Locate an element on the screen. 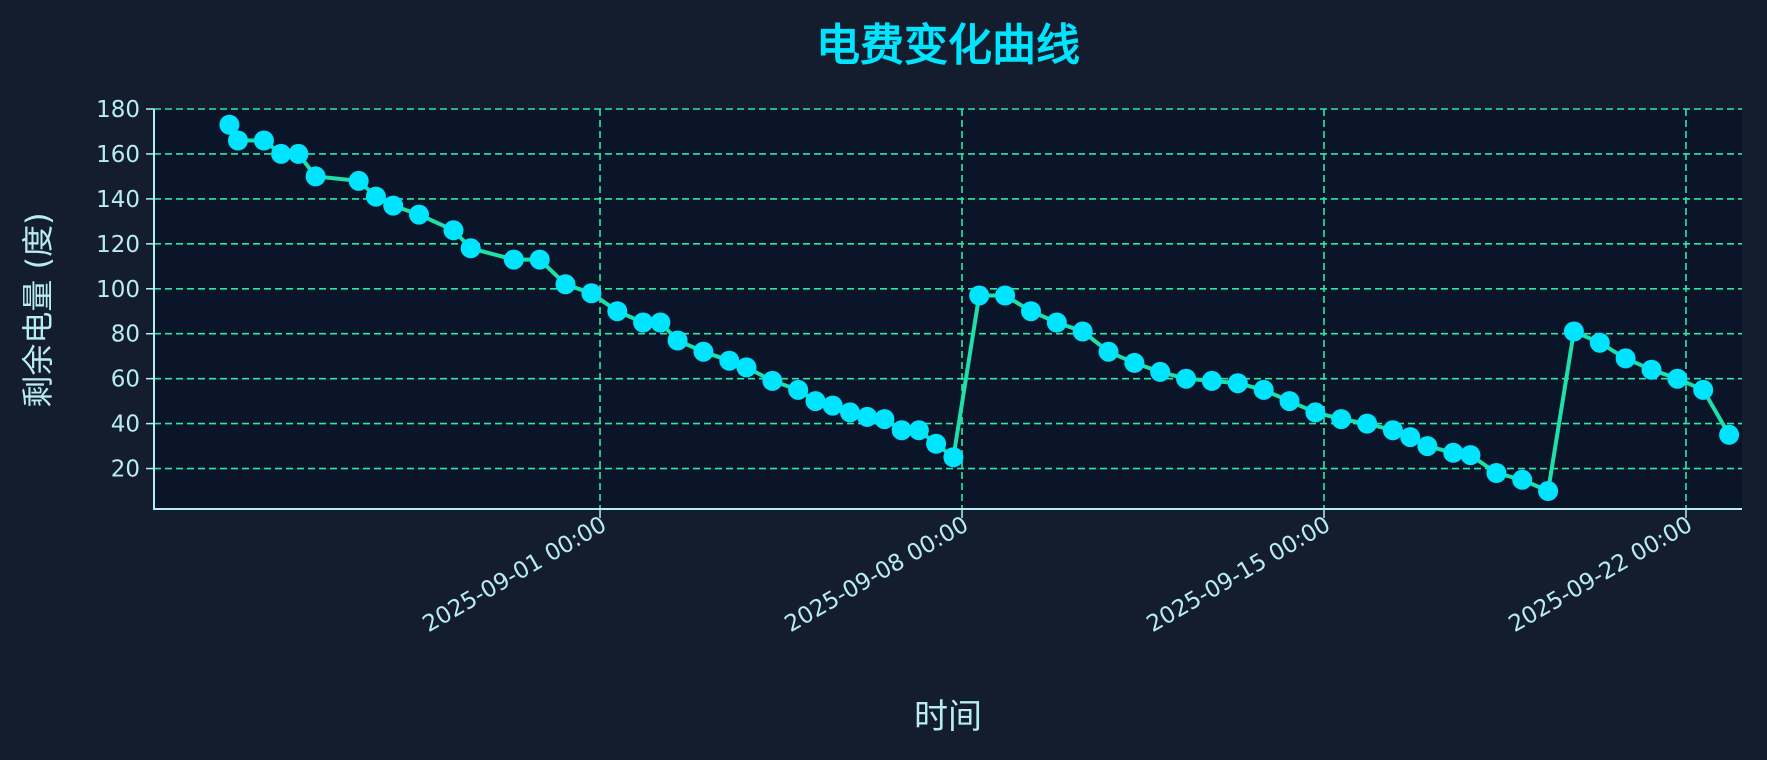 The height and width of the screenshot is (760, 1767). y-tick-label: 160 is located at coordinates (118, 155).